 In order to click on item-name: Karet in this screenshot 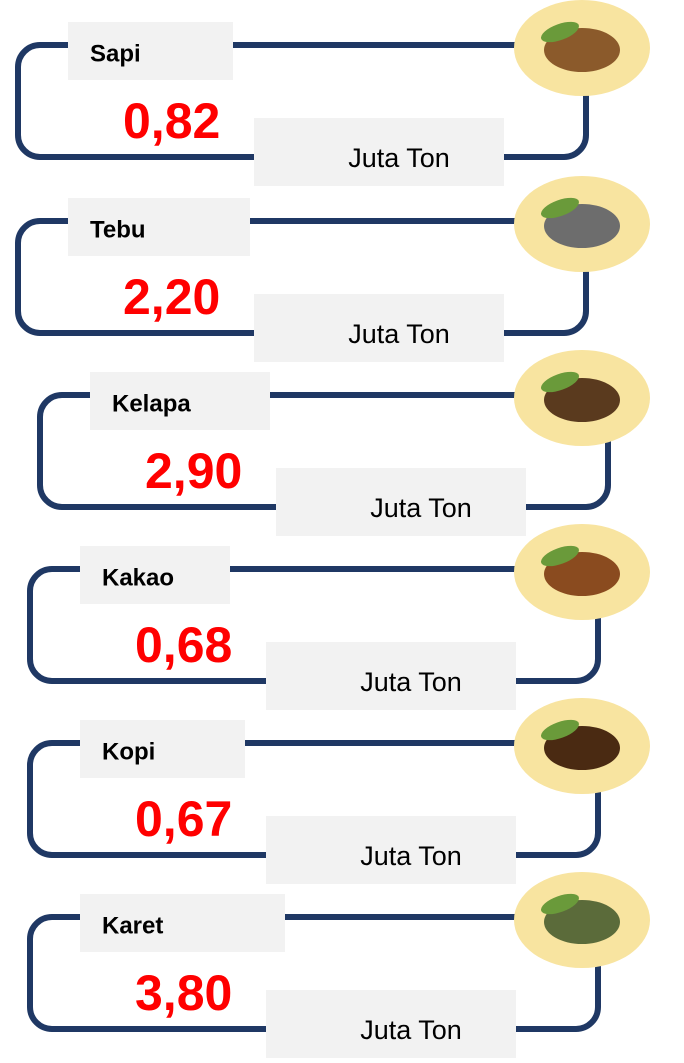, I will do `click(132, 925)`.